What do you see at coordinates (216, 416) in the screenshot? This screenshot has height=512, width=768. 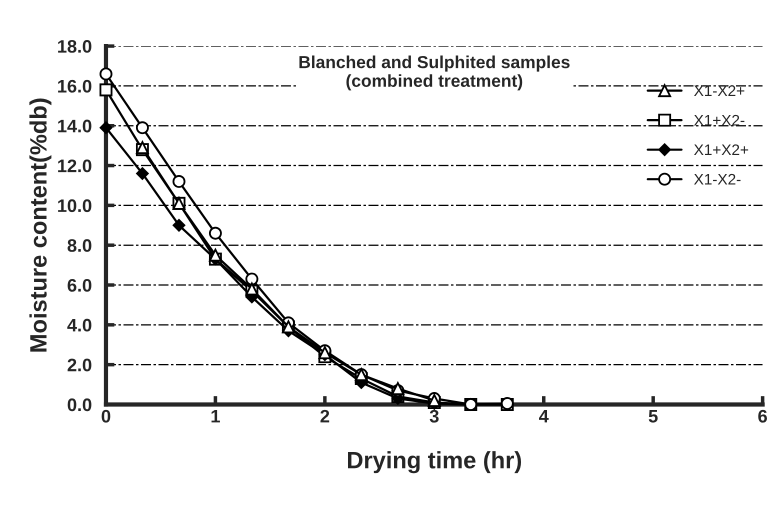 I see `x-tick-label: 1` at bounding box center [216, 416].